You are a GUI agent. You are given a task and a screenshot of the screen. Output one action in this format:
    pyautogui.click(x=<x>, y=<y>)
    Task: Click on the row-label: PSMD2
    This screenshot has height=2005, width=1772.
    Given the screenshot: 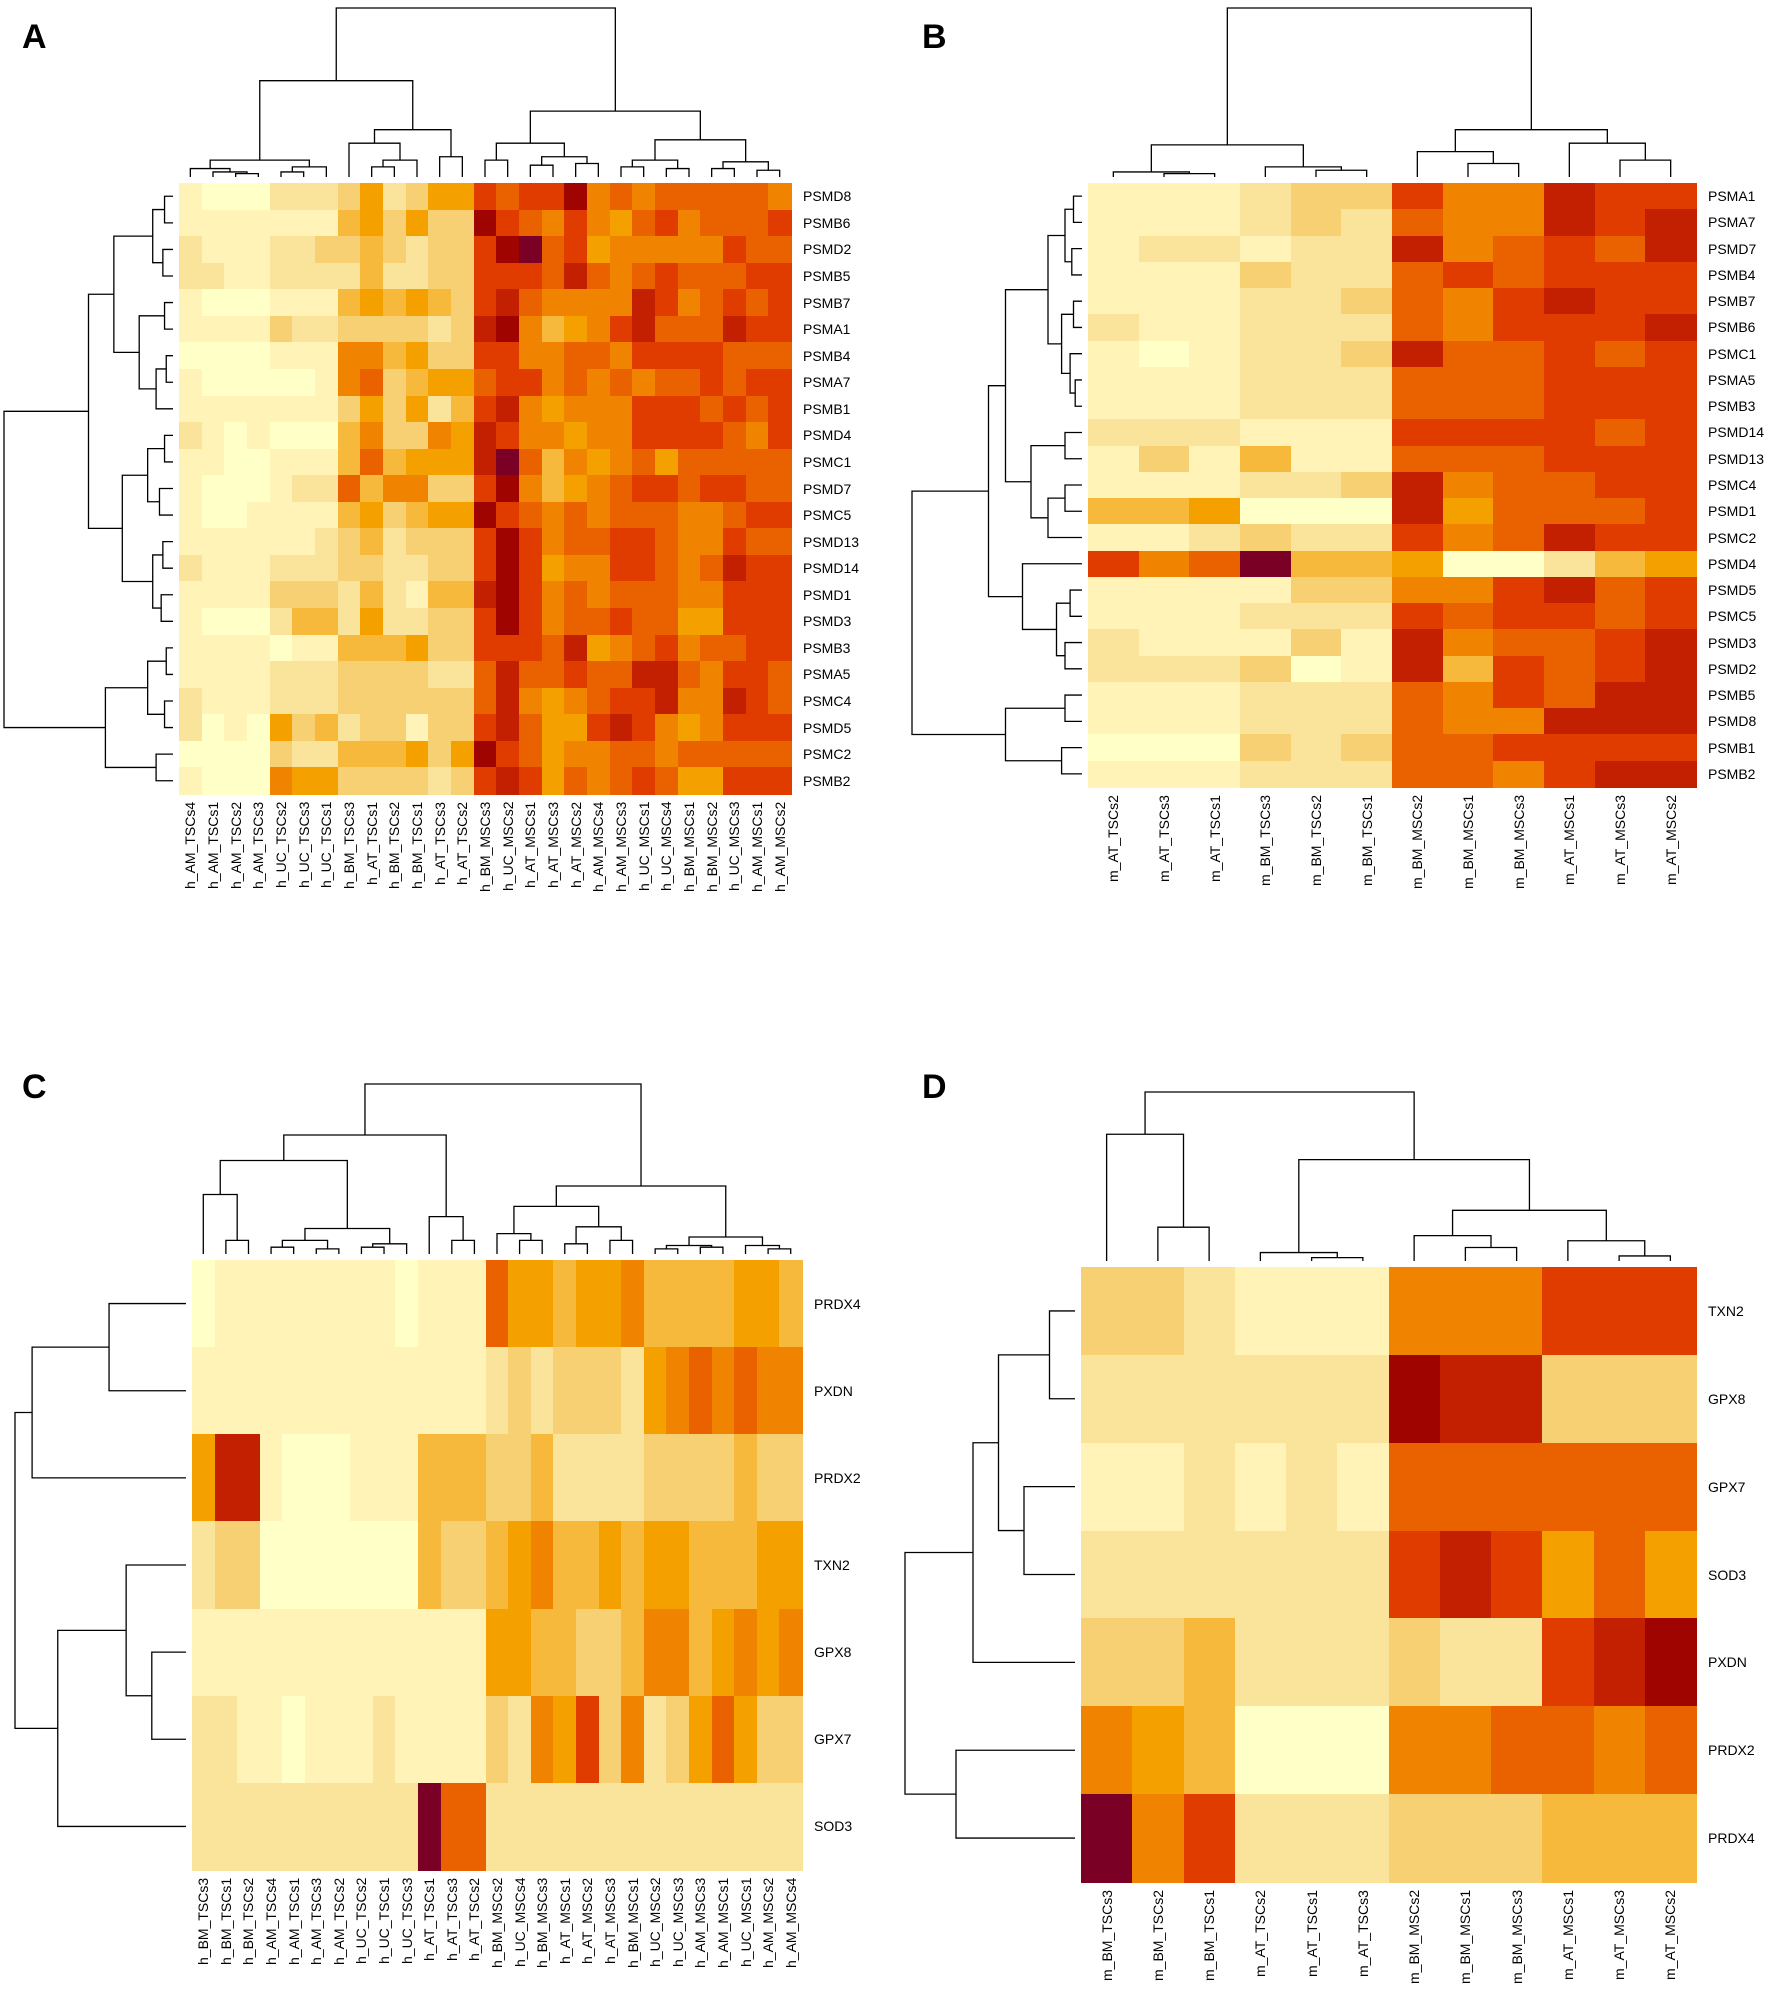 What is the action you would take?
    pyautogui.click(x=827, y=249)
    